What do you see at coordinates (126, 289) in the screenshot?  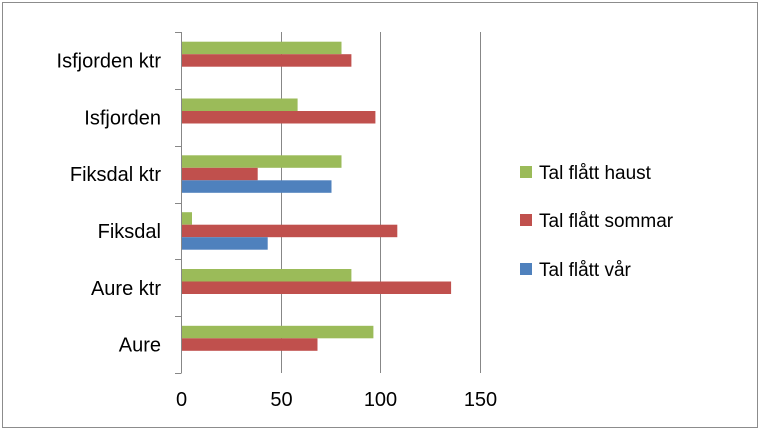 I see `category-label: Aure ktr` at bounding box center [126, 289].